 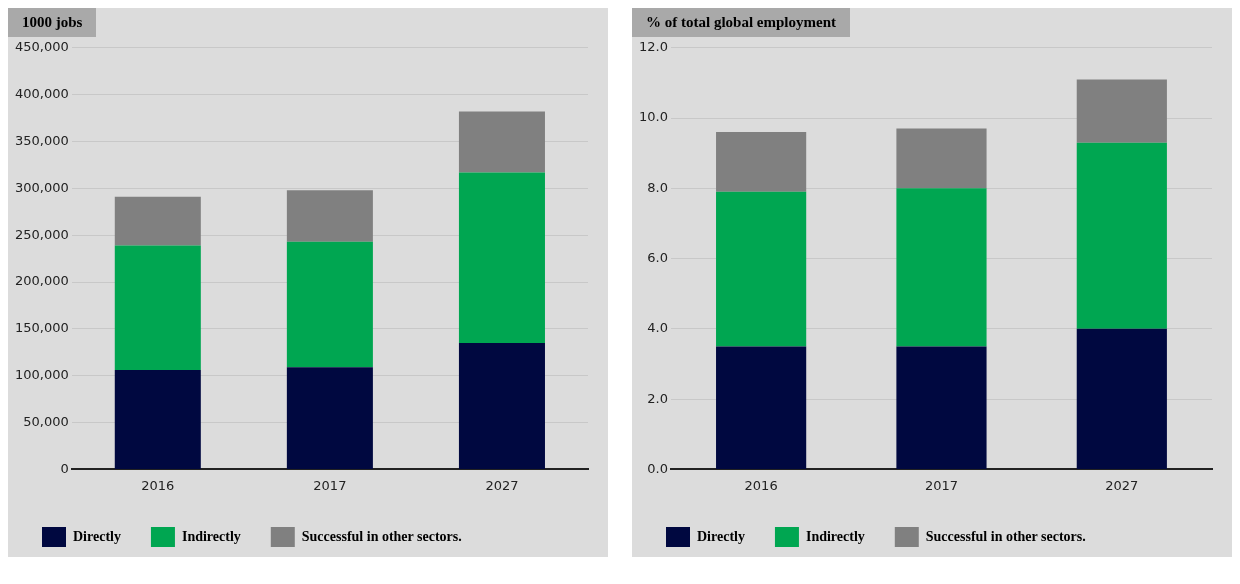 What do you see at coordinates (41, 187) in the screenshot?
I see `y-tick-label: 300,000` at bounding box center [41, 187].